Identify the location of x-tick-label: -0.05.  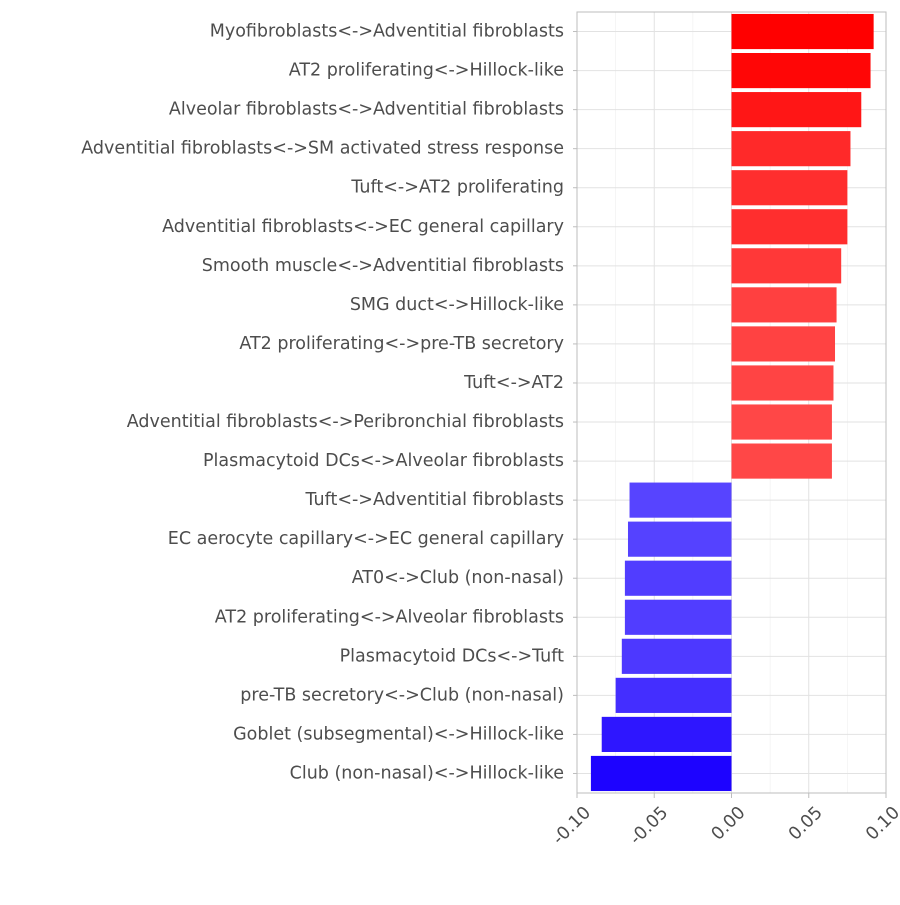
(649, 826).